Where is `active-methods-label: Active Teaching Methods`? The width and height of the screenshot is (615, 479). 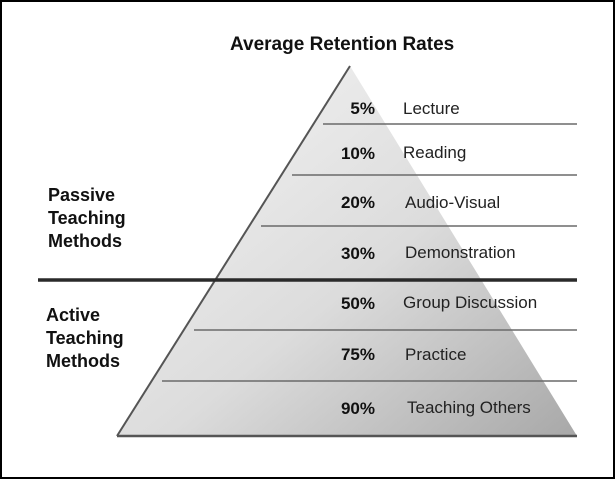
active-methods-label: Active Teaching Methods is located at coordinates (85, 338).